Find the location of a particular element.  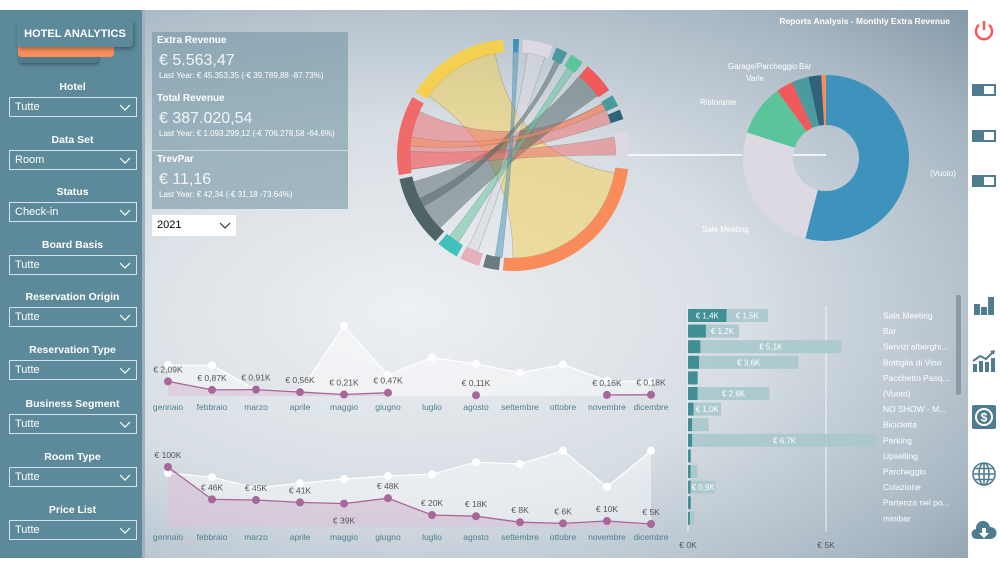

globe-icon is located at coordinates (984, 474).